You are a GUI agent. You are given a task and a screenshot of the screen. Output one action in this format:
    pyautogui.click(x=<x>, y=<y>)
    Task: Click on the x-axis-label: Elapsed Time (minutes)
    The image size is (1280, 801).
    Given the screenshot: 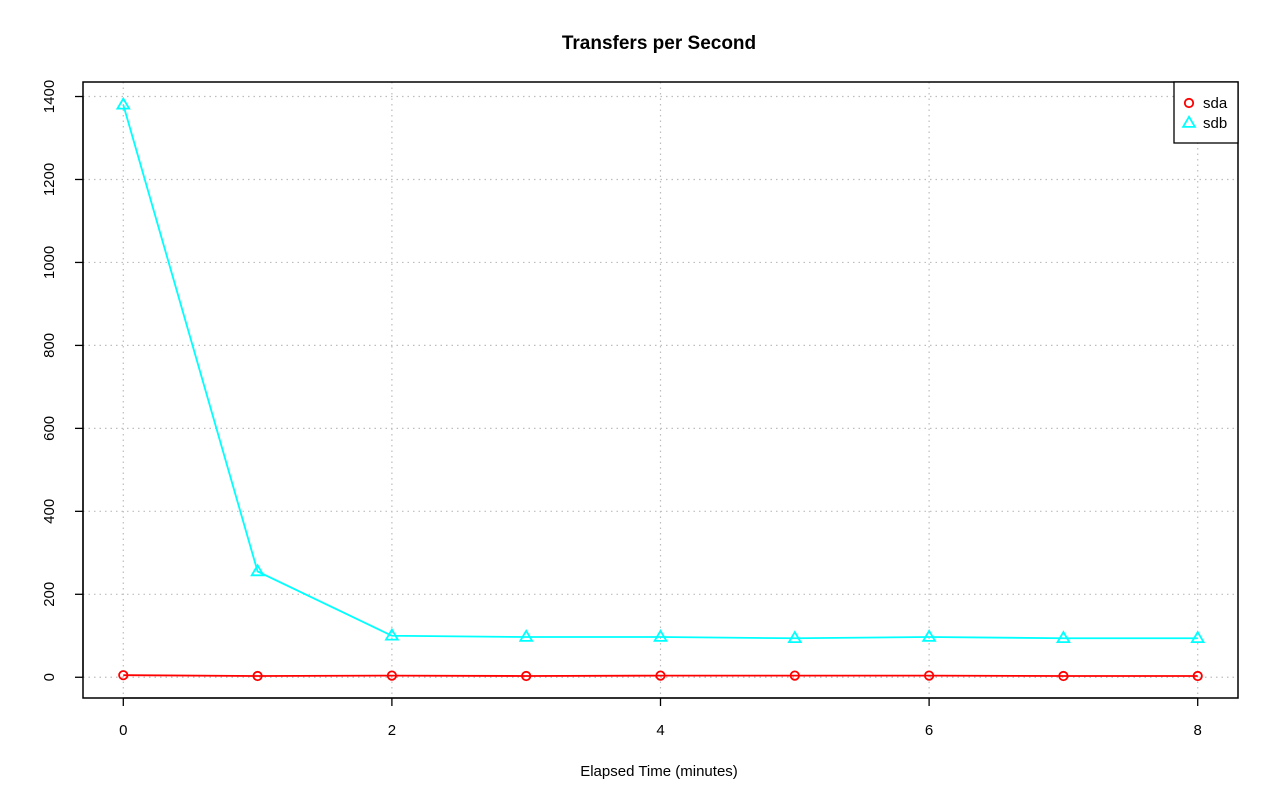 What is the action you would take?
    pyautogui.click(x=659, y=771)
    